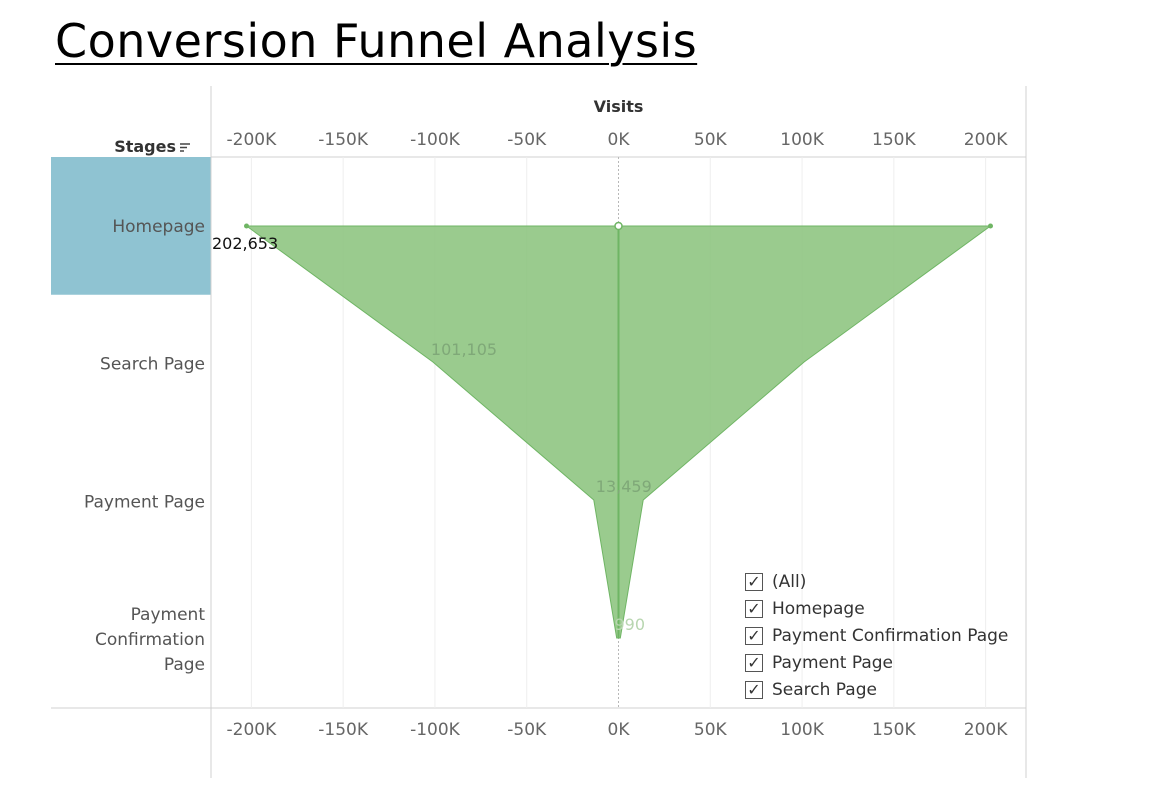 This screenshot has height=792, width=1160. I want to click on x-tick-label-top: -200K, so click(252, 140).